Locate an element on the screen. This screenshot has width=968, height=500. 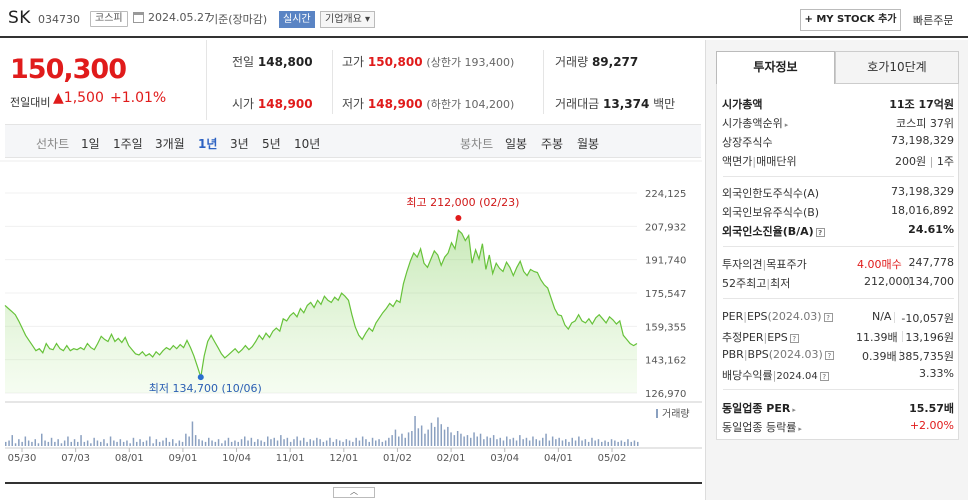
my-stock-add-button: + MY STOCK 추가 is located at coordinates (850, 20).